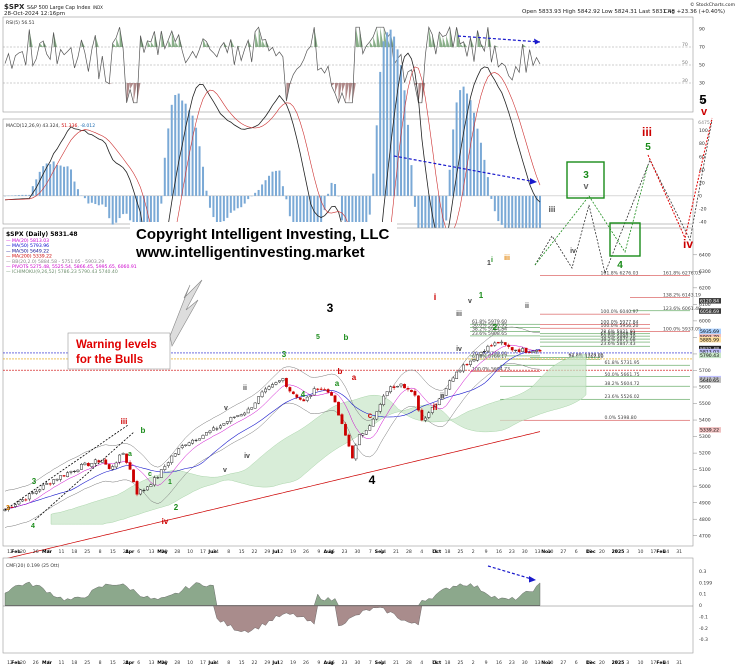 The height and width of the screenshot is (668, 748). Describe the element at coordinates (293, 663) in the screenshot. I see `x-day-tick: 19` at that location.